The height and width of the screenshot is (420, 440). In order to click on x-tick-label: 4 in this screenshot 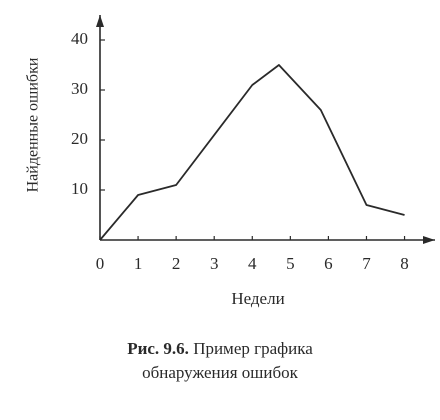, I will do `click(252, 263)`.